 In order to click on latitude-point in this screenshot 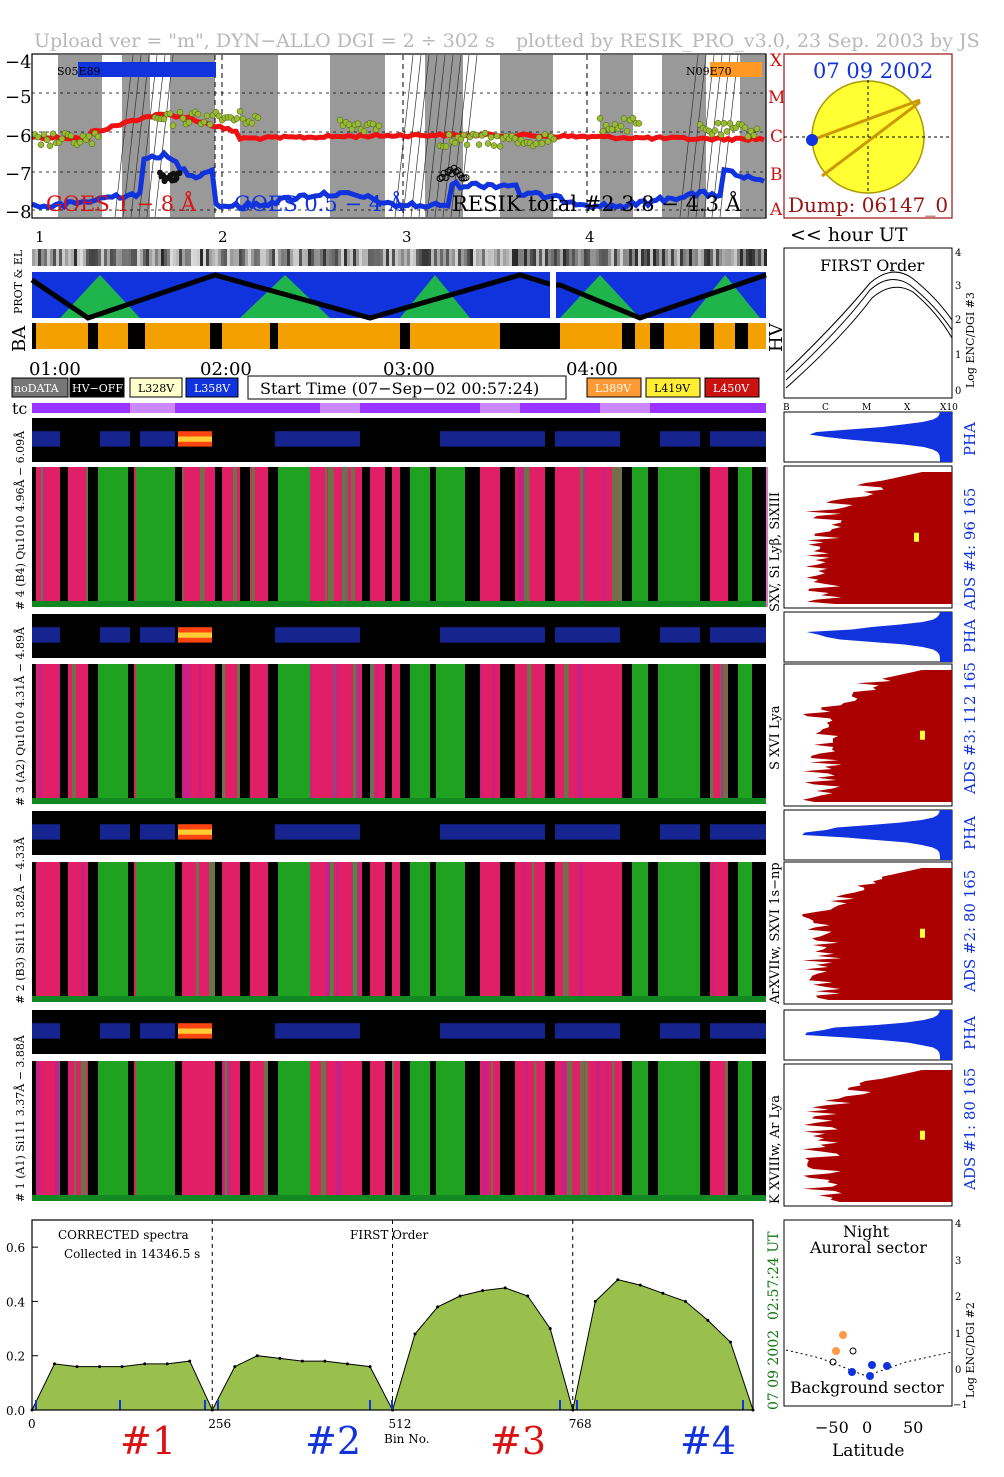, I will do `click(870, 1376)`.